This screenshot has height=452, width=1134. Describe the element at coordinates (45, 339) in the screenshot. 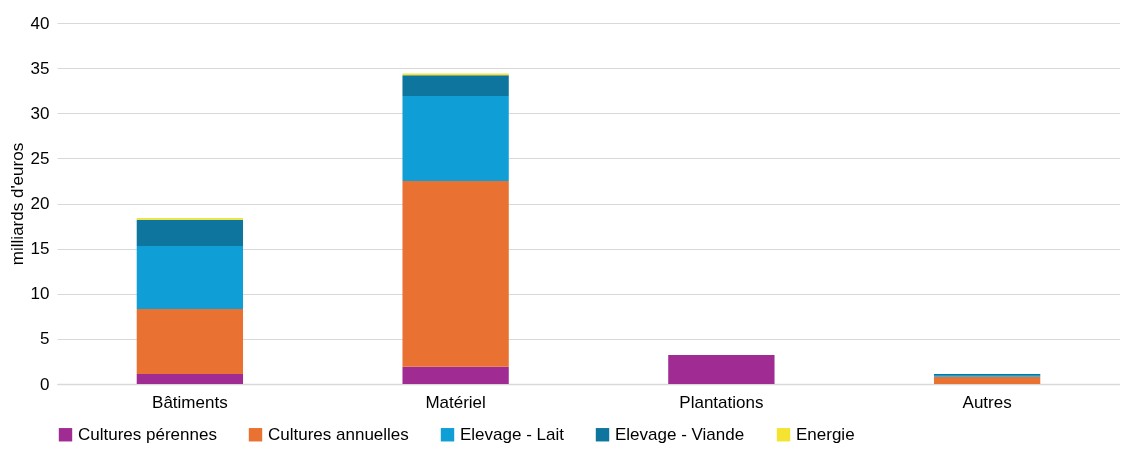

I see `y-tick-label: 5` at that location.